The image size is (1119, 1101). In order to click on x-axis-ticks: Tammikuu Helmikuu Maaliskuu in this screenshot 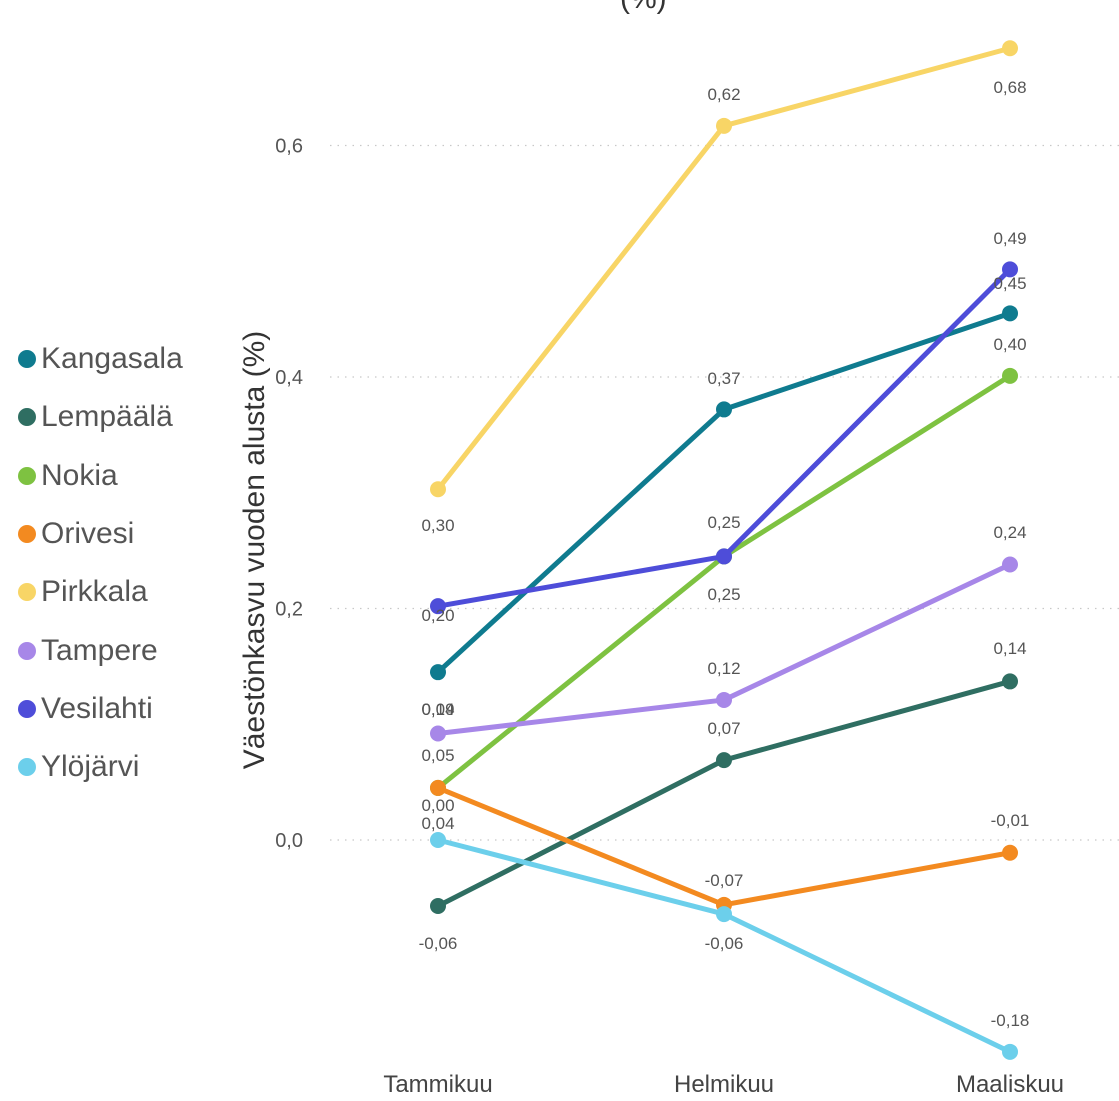, I will do `click(723, 1084)`.